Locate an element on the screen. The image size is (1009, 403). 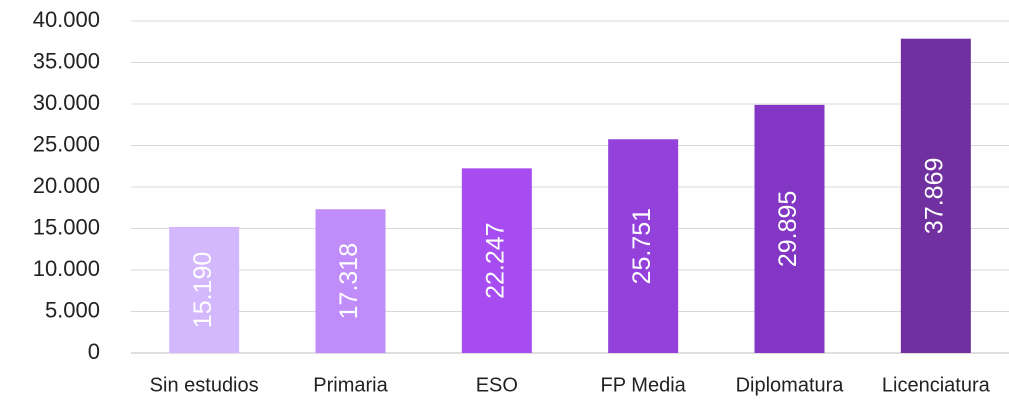
value-label: 17.318 is located at coordinates (349, 281).